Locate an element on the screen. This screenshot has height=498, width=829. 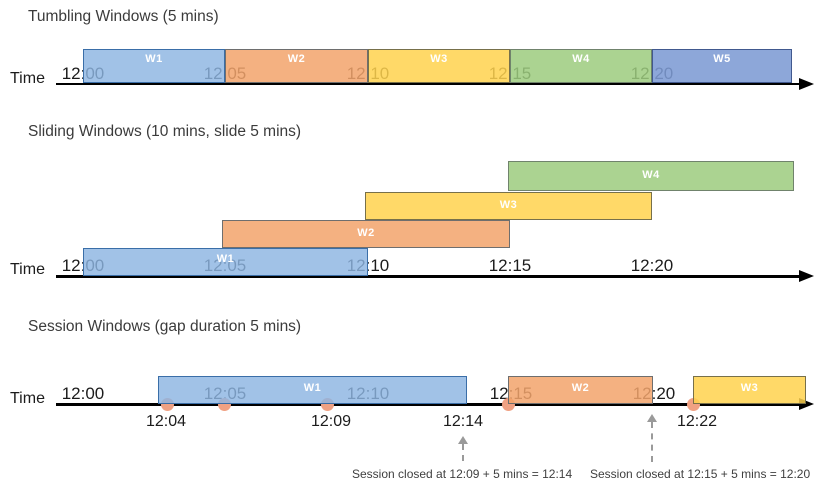
session-time-axis-label: Time is located at coordinates (27, 398).